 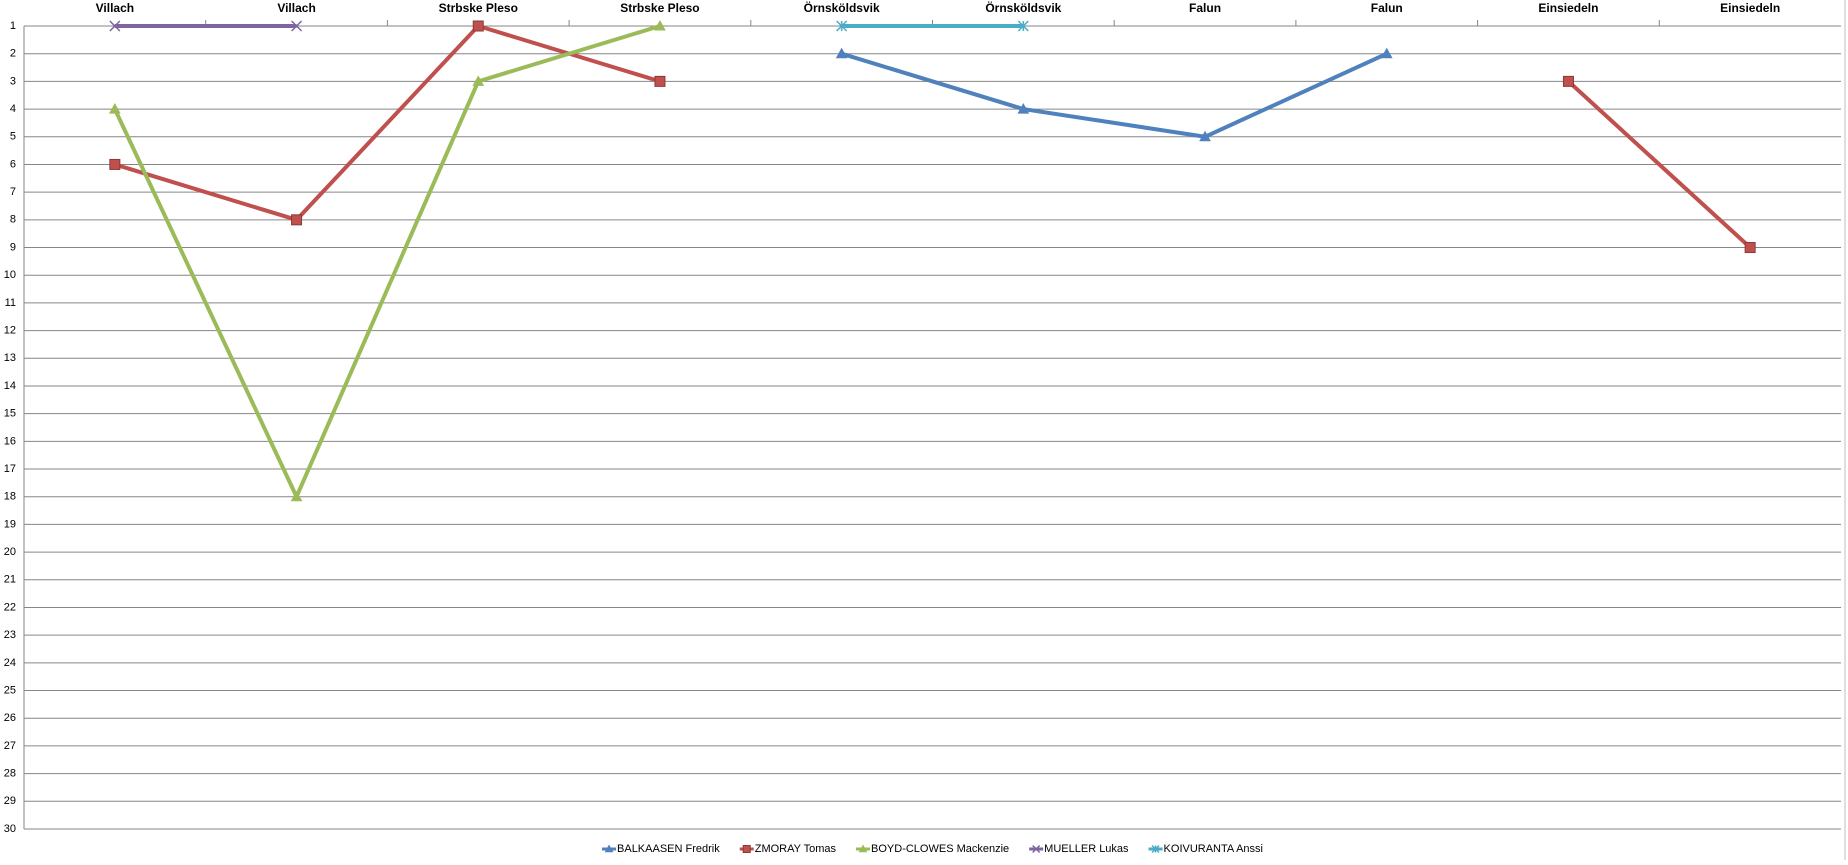 I want to click on legend-label: MUELLER Lukas, so click(x=1086, y=849).